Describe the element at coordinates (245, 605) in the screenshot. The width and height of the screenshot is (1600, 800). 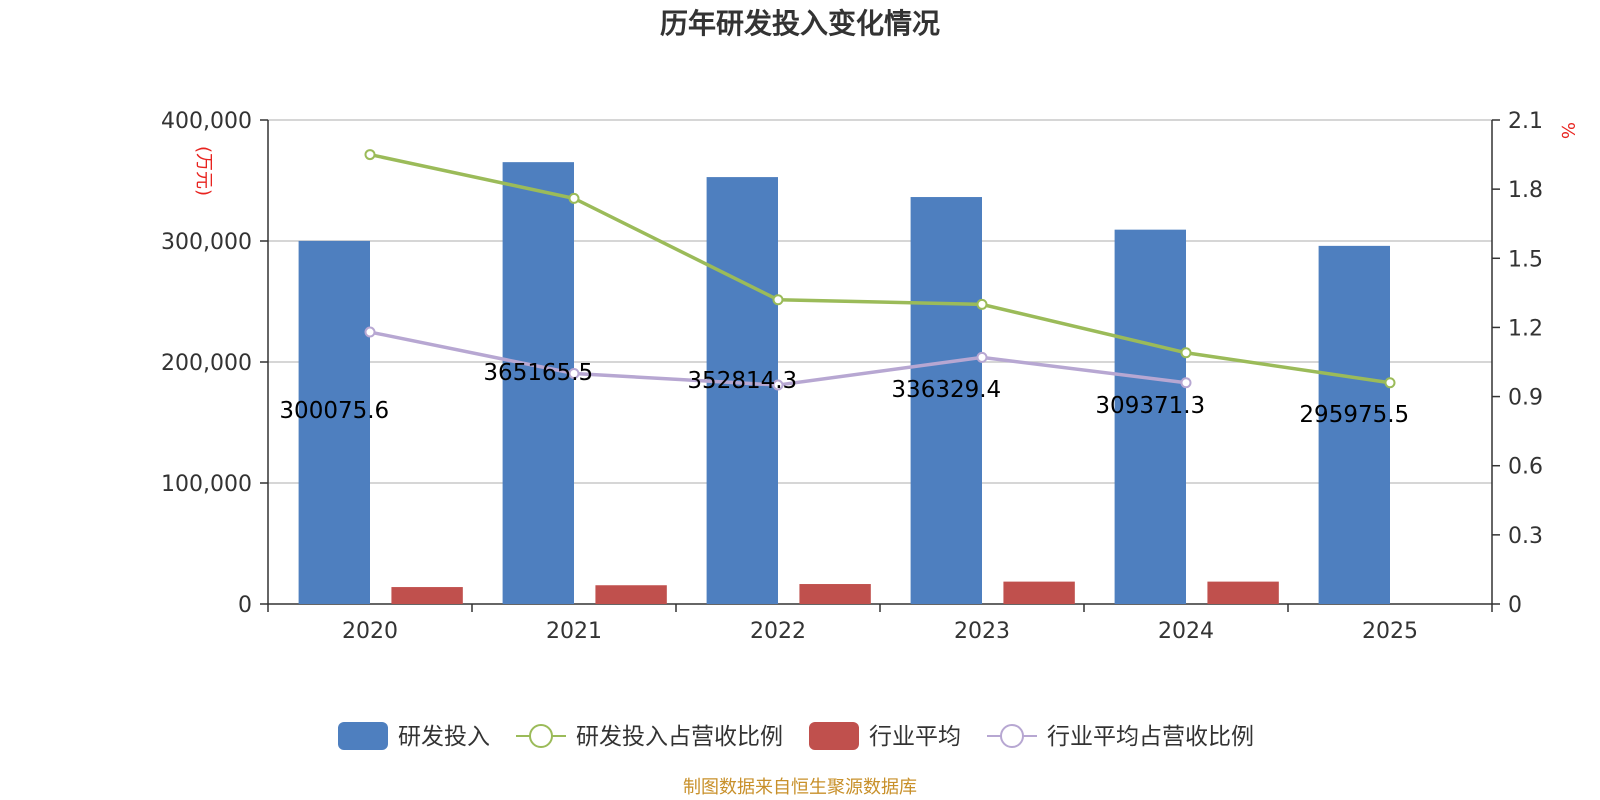
I see `y-left-tick-label: 0` at that location.